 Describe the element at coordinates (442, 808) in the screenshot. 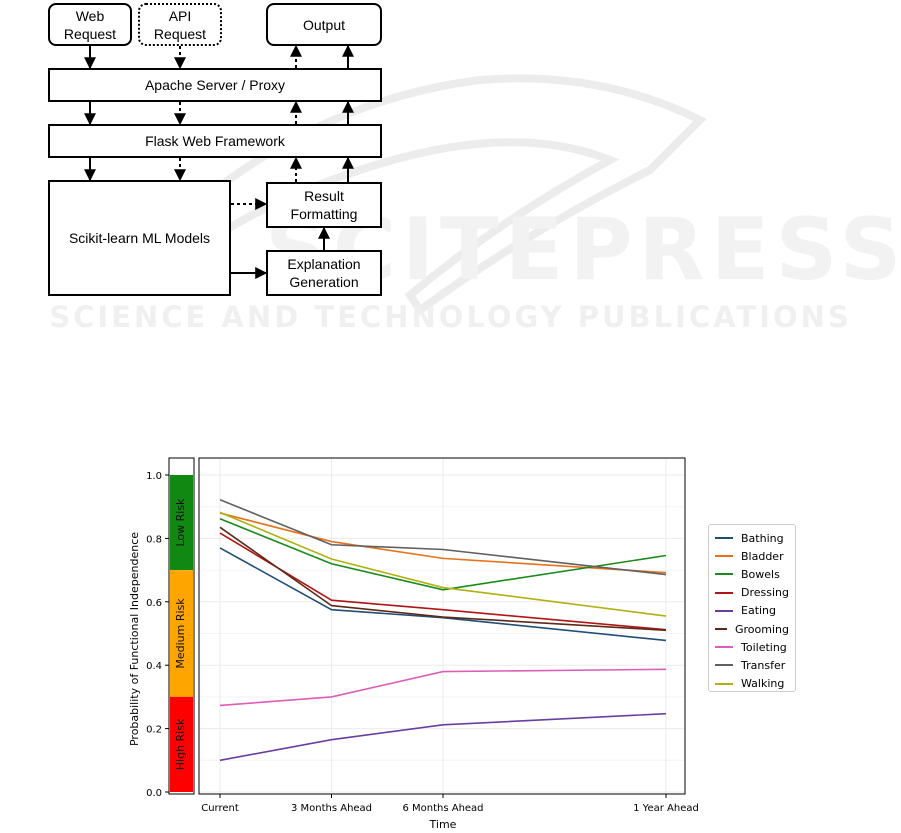

I see `x-tick-label: 6 Months Ahead` at that location.